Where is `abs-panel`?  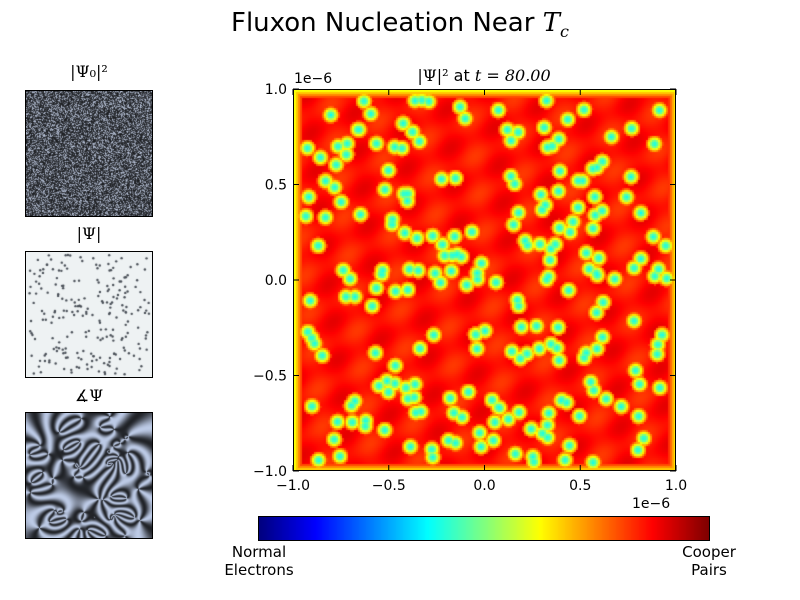
abs-panel is located at coordinates (89, 314).